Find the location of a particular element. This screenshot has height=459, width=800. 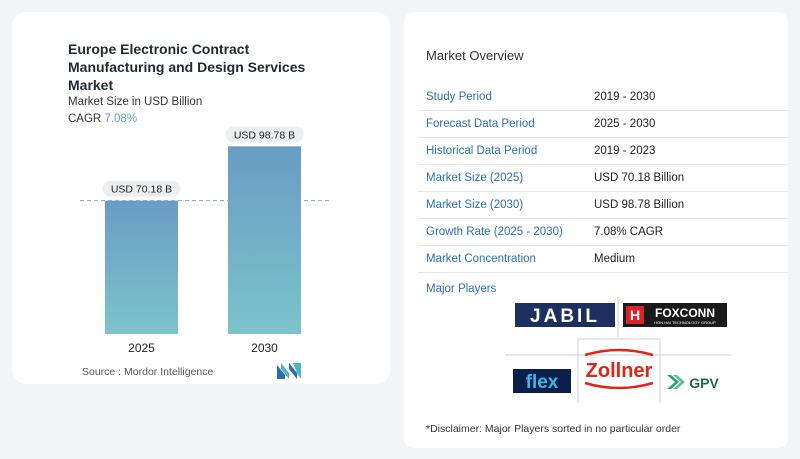

zollner-logo: Zollner is located at coordinates (619, 369).